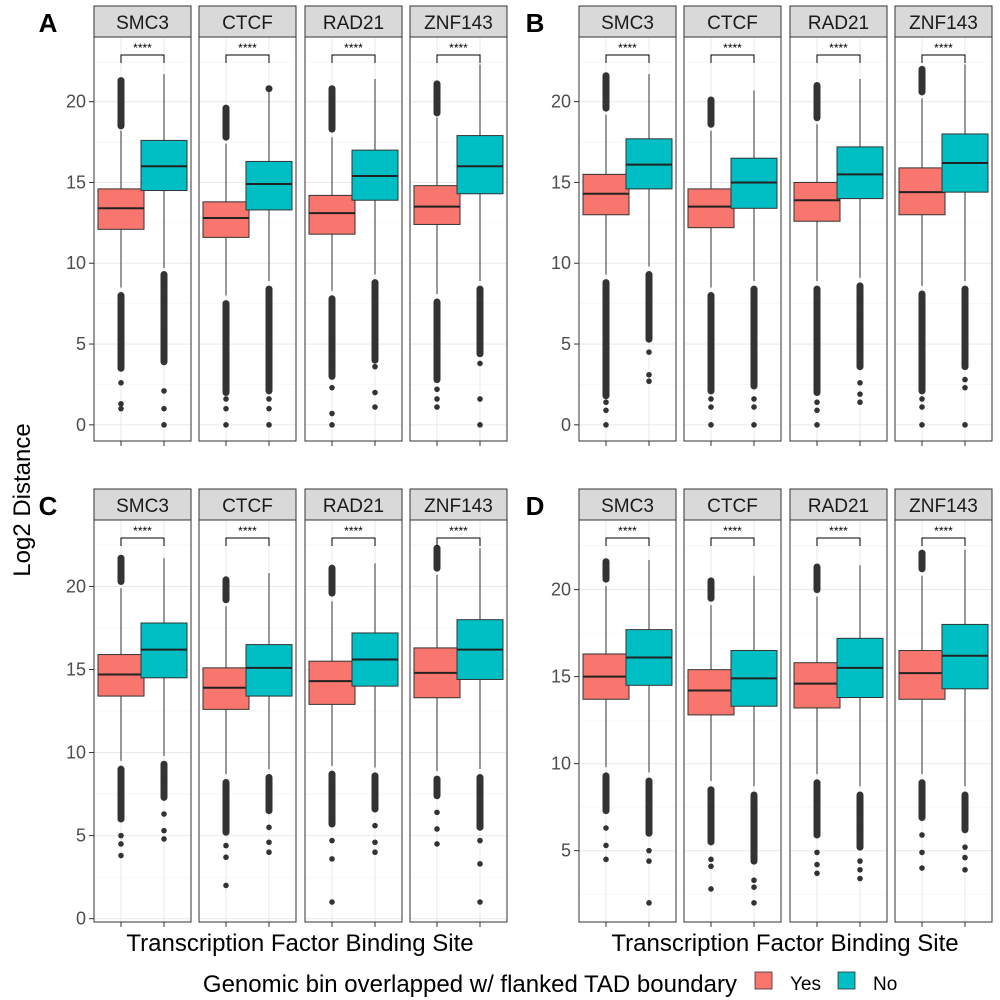 The height and width of the screenshot is (1000, 1000). What do you see at coordinates (48, 23) in the screenshot?
I see `panel-letter: A` at bounding box center [48, 23].